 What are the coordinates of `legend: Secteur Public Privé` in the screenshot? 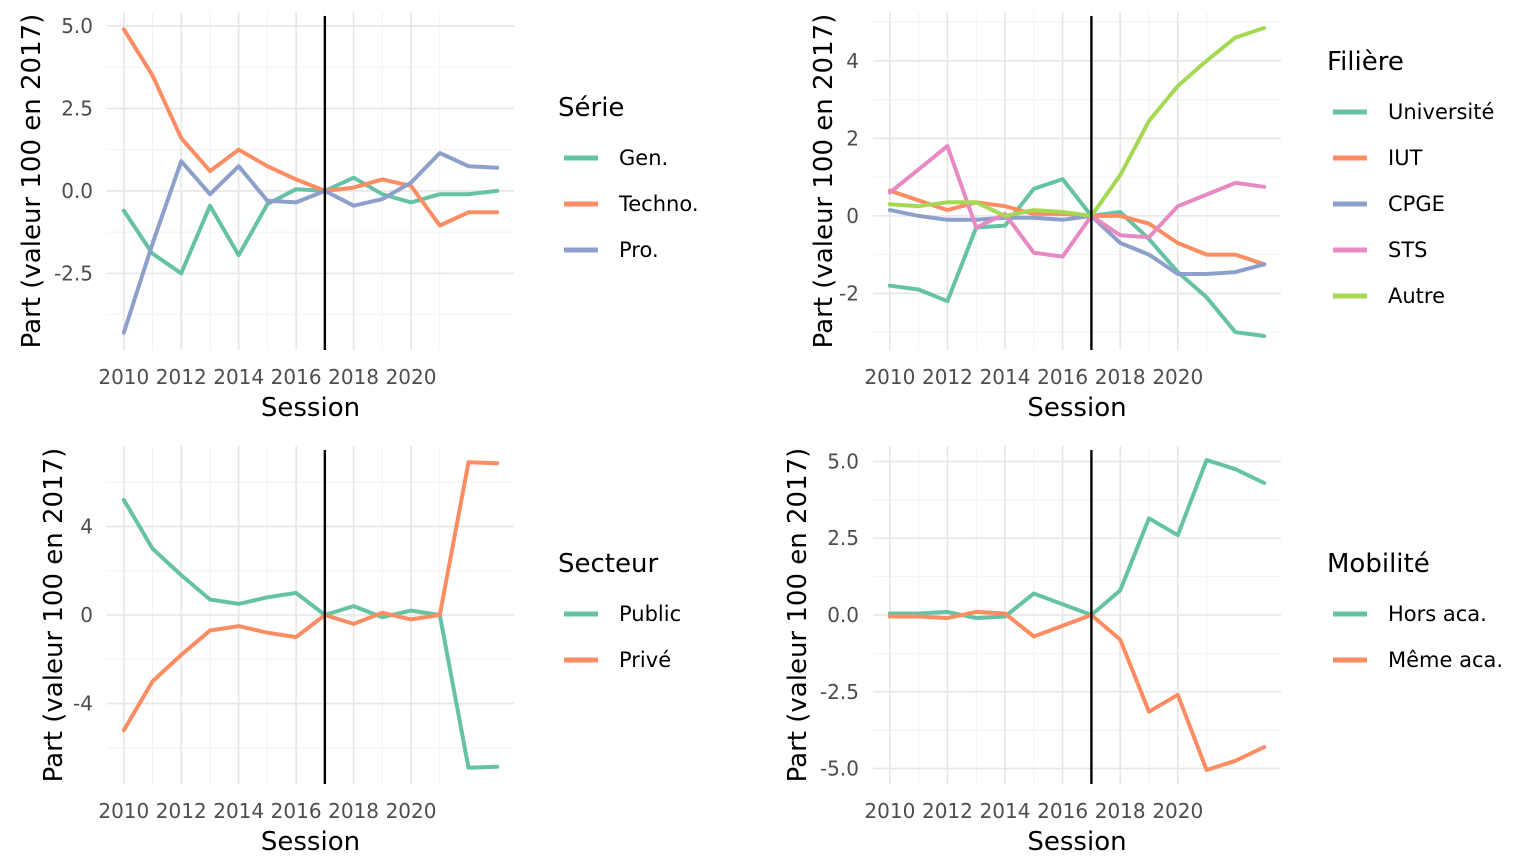 It's located at (619, 610).